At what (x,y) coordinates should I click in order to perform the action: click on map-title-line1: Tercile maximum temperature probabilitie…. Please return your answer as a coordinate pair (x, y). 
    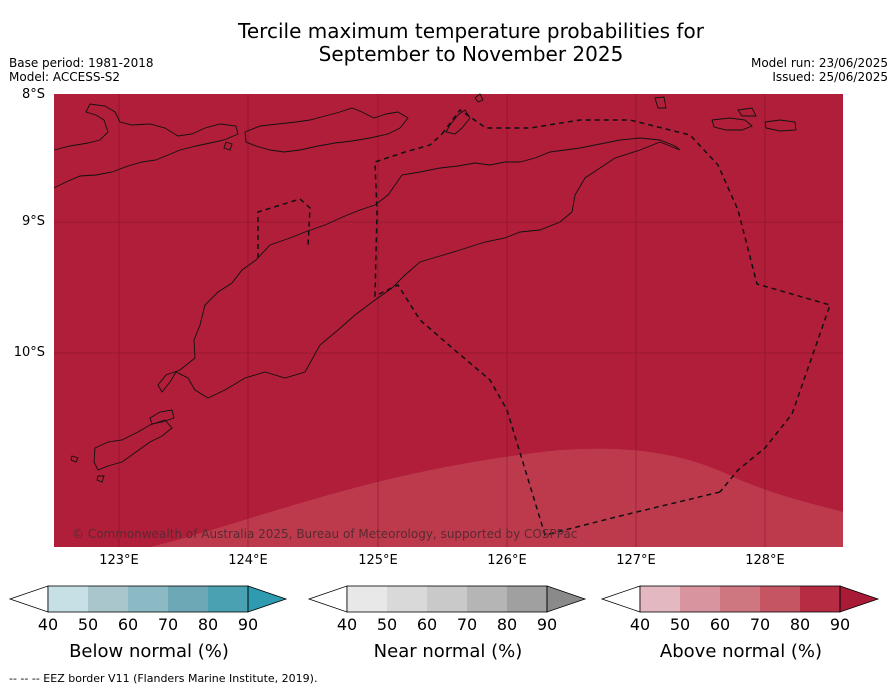
    Looking at the image, I should click on (471, 31).